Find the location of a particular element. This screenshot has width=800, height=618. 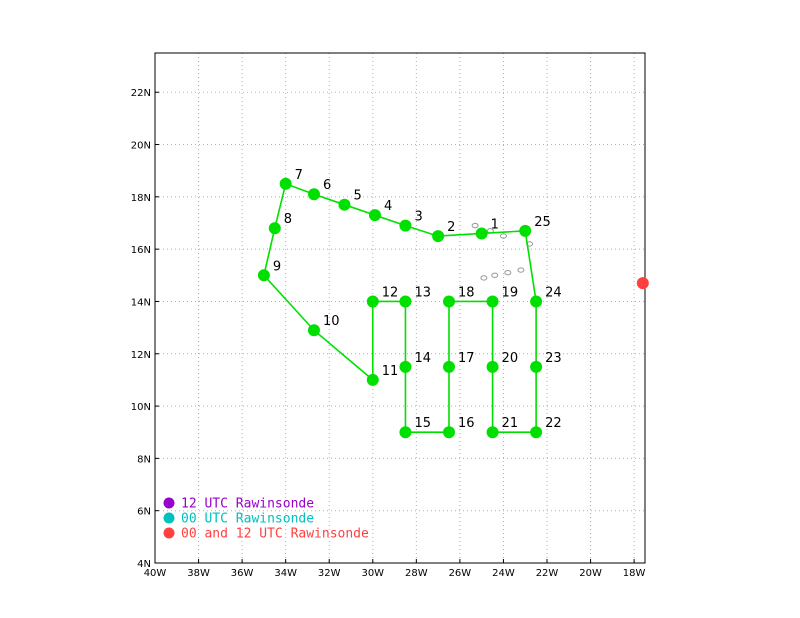

waypoint-label: 16 is located at coordinates (466, 423).